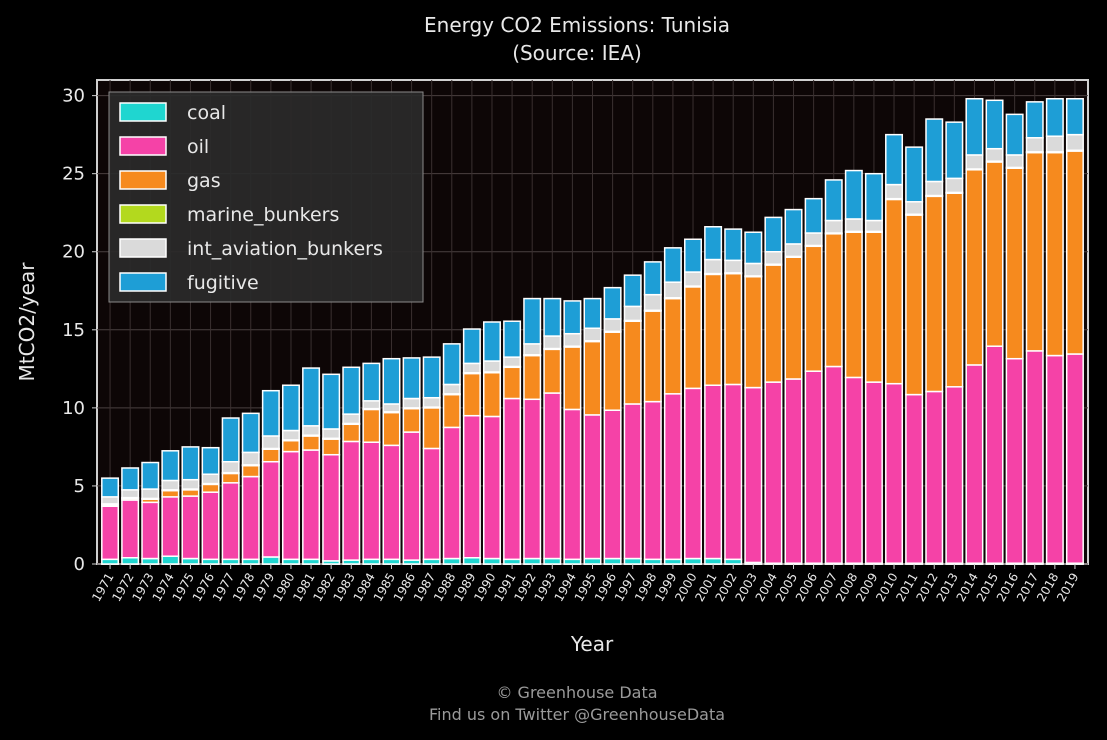  What do you see at coordinates (753, 269) in the screenshot?
I see `bar-int_aviation_bunkers-2003` at bounding box center [753, 269].